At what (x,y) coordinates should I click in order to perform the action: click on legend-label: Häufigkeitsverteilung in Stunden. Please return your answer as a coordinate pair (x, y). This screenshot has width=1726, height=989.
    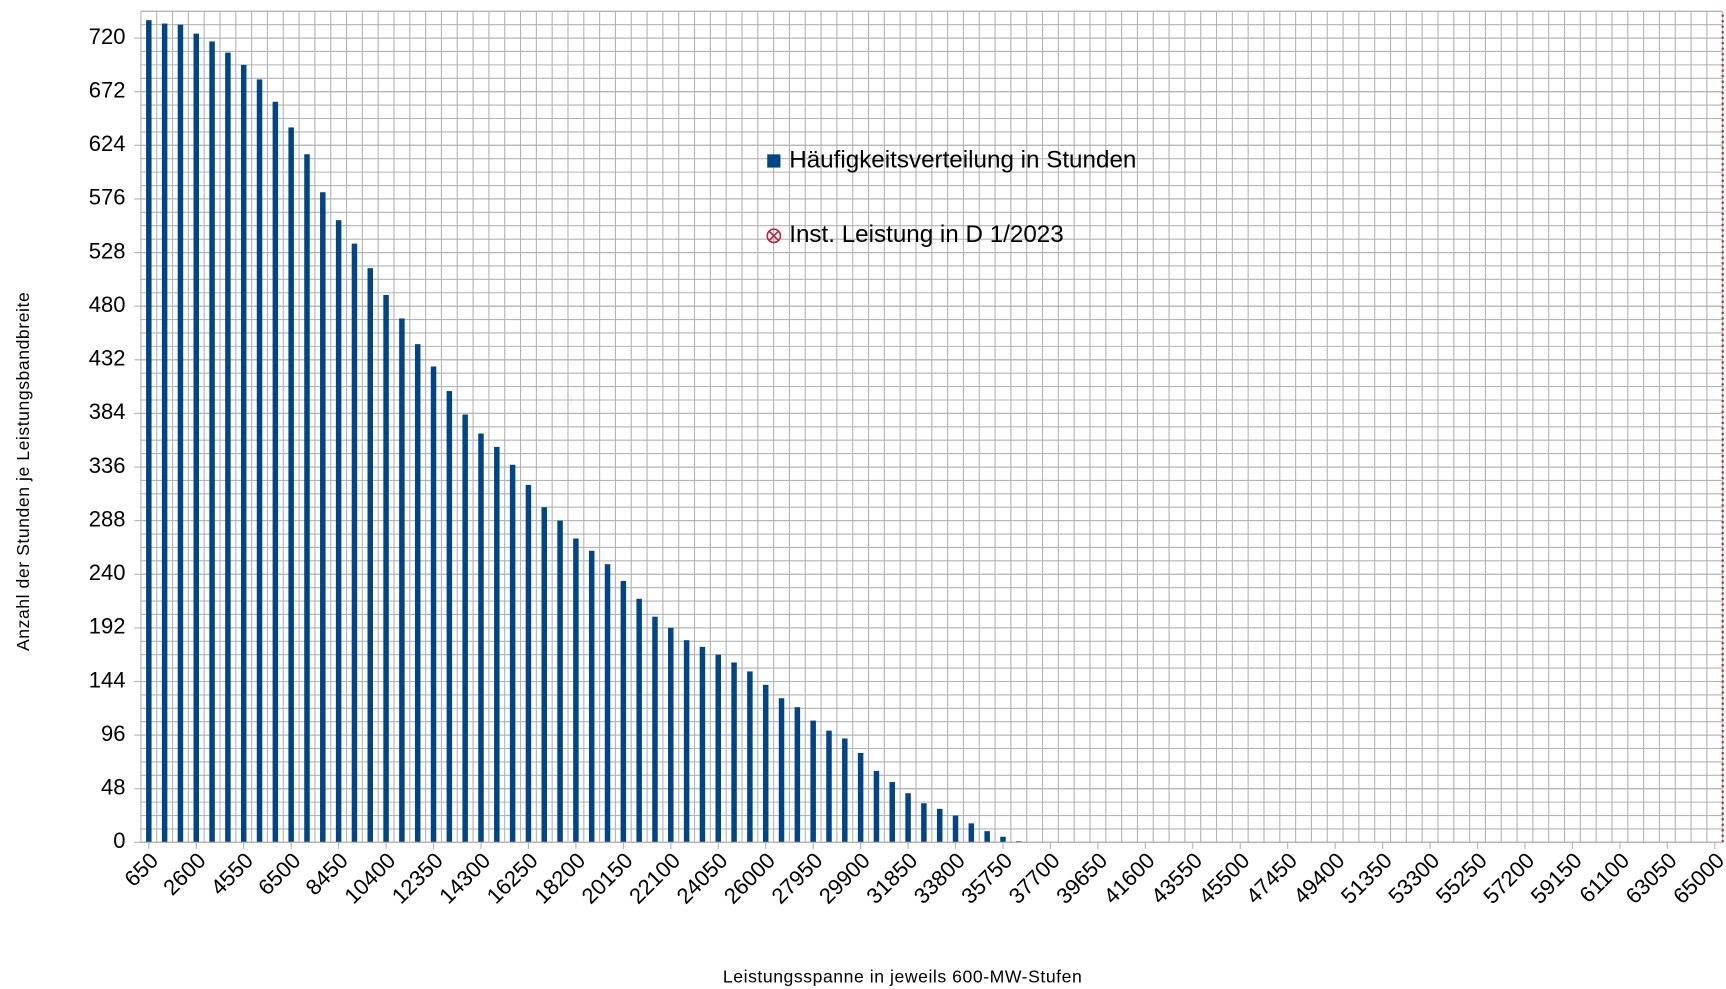
    Looking at the image, I should click on (962, 159).